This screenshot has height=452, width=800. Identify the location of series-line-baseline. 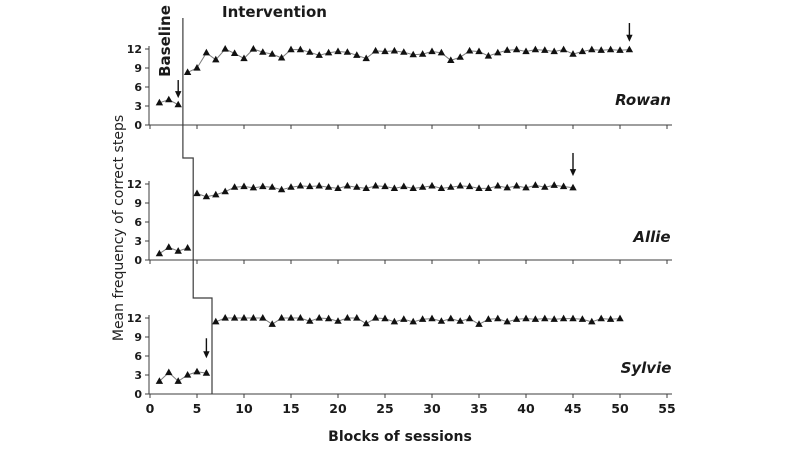
(173, 250).